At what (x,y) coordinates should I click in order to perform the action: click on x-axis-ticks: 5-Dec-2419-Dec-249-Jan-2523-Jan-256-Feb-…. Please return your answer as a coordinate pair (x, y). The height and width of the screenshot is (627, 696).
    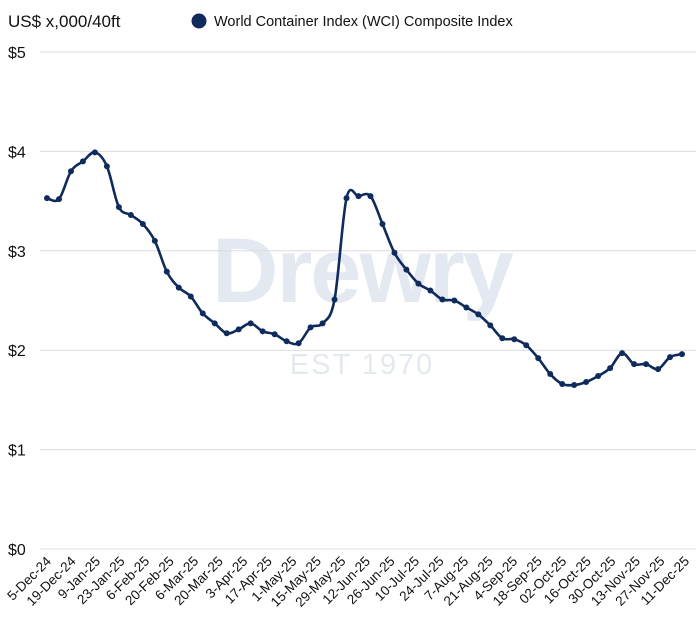
    Looking at the image, I should click on (348, 581).